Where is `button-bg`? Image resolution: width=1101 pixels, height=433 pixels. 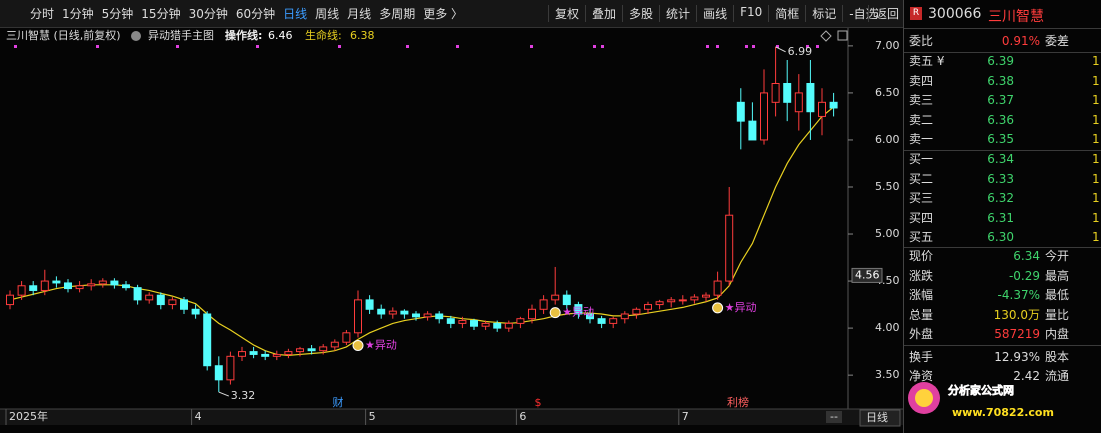 button-bg is located at coordinates (834, 417).